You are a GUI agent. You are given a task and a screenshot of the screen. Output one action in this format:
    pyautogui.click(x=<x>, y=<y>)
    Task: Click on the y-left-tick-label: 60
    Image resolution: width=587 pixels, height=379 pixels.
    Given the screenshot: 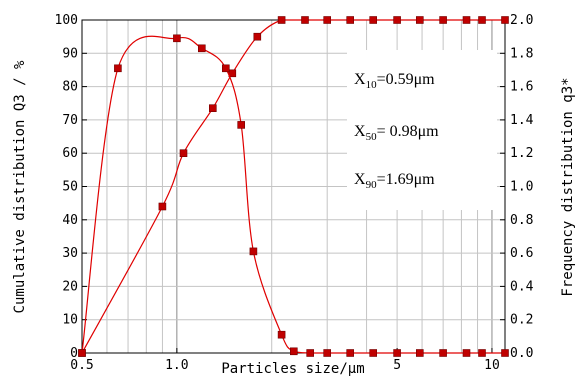 What is the action you would take?
    pyautogui.click(x=70, y=153)
    